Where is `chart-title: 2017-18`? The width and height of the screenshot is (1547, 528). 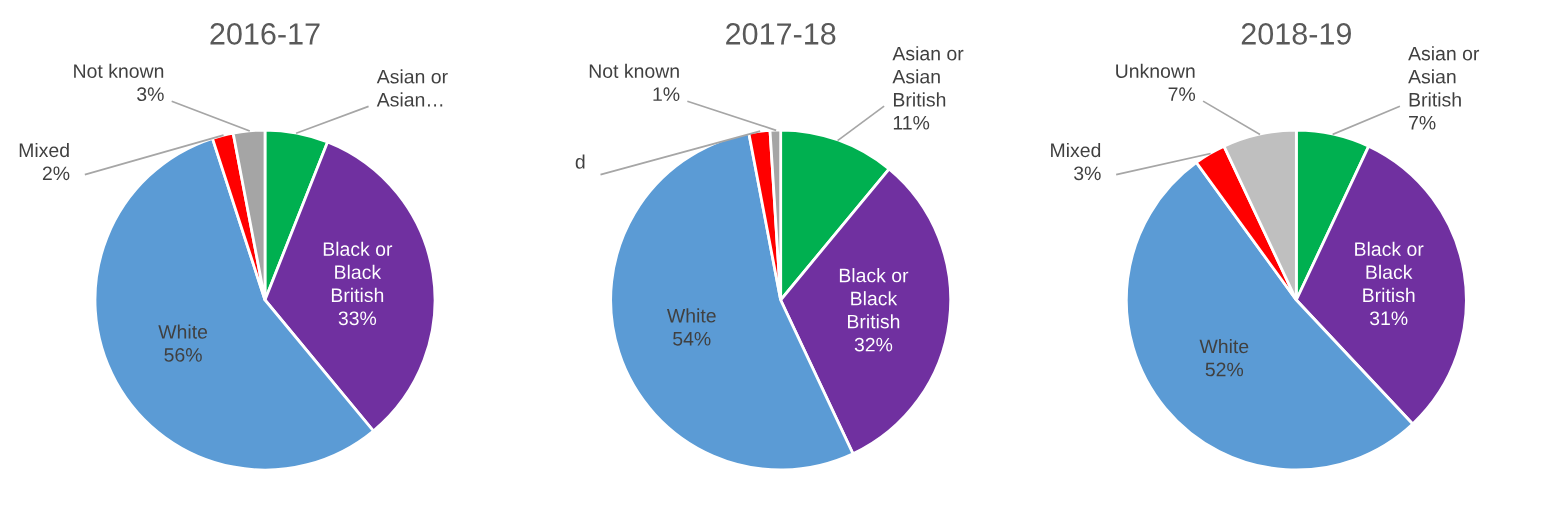 chart-title: 2017-18 is located at coordinates (781, 34).